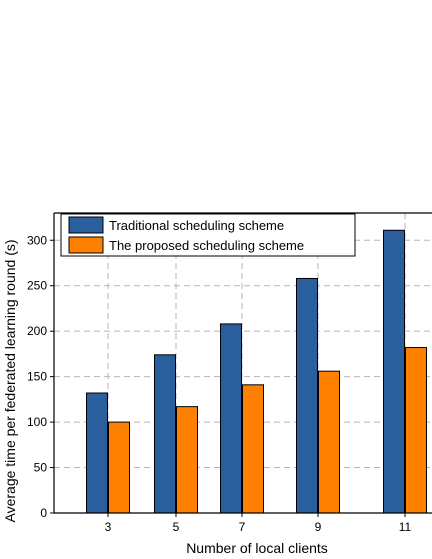 The height and width of the screenshot is (559, 432). Describe the element at coordinates (206, 245) in the screenshot. I see `legend-label-proposed: The proposed scheduling scheme` at that location.